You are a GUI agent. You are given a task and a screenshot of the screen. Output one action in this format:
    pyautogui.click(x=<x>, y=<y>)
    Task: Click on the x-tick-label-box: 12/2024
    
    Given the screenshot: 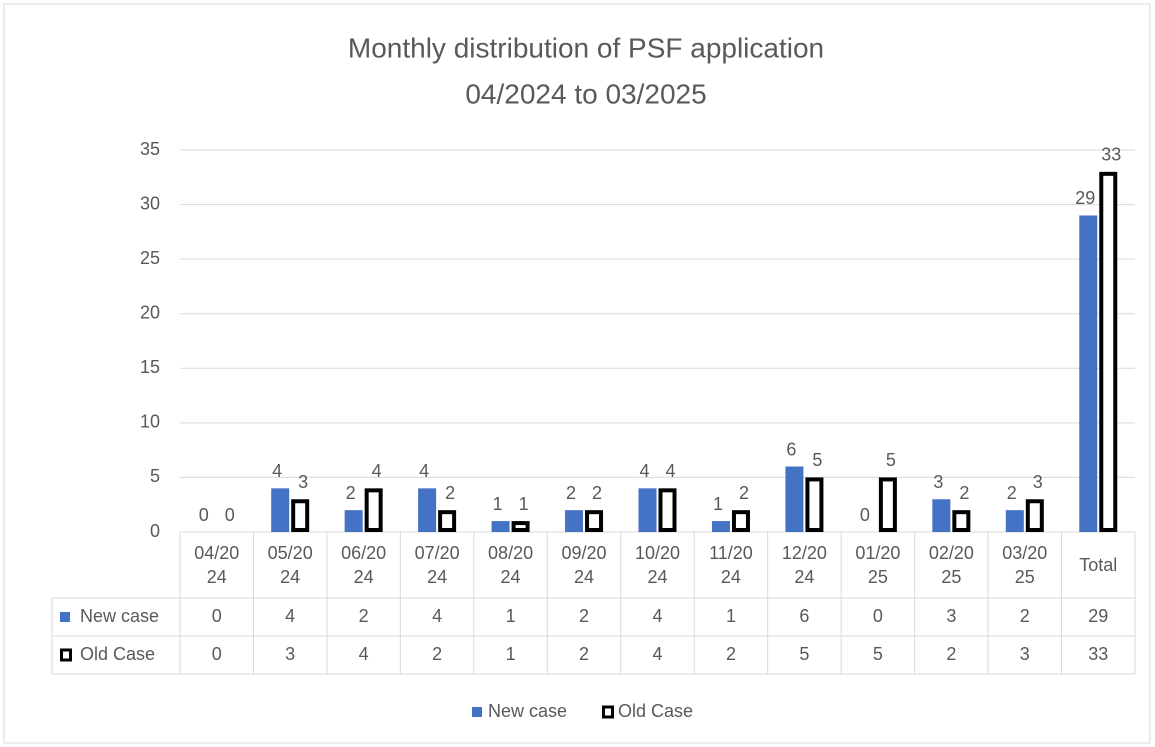 What is the action you would take?
    pyautogui.click(x=804, y=565)
    